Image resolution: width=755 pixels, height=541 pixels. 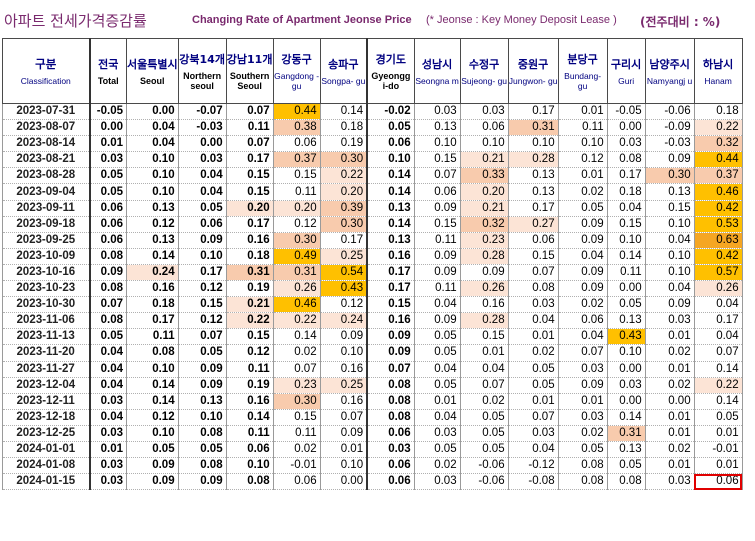 I want to click on cell-value: -0.03, so click(x=669, y=144).